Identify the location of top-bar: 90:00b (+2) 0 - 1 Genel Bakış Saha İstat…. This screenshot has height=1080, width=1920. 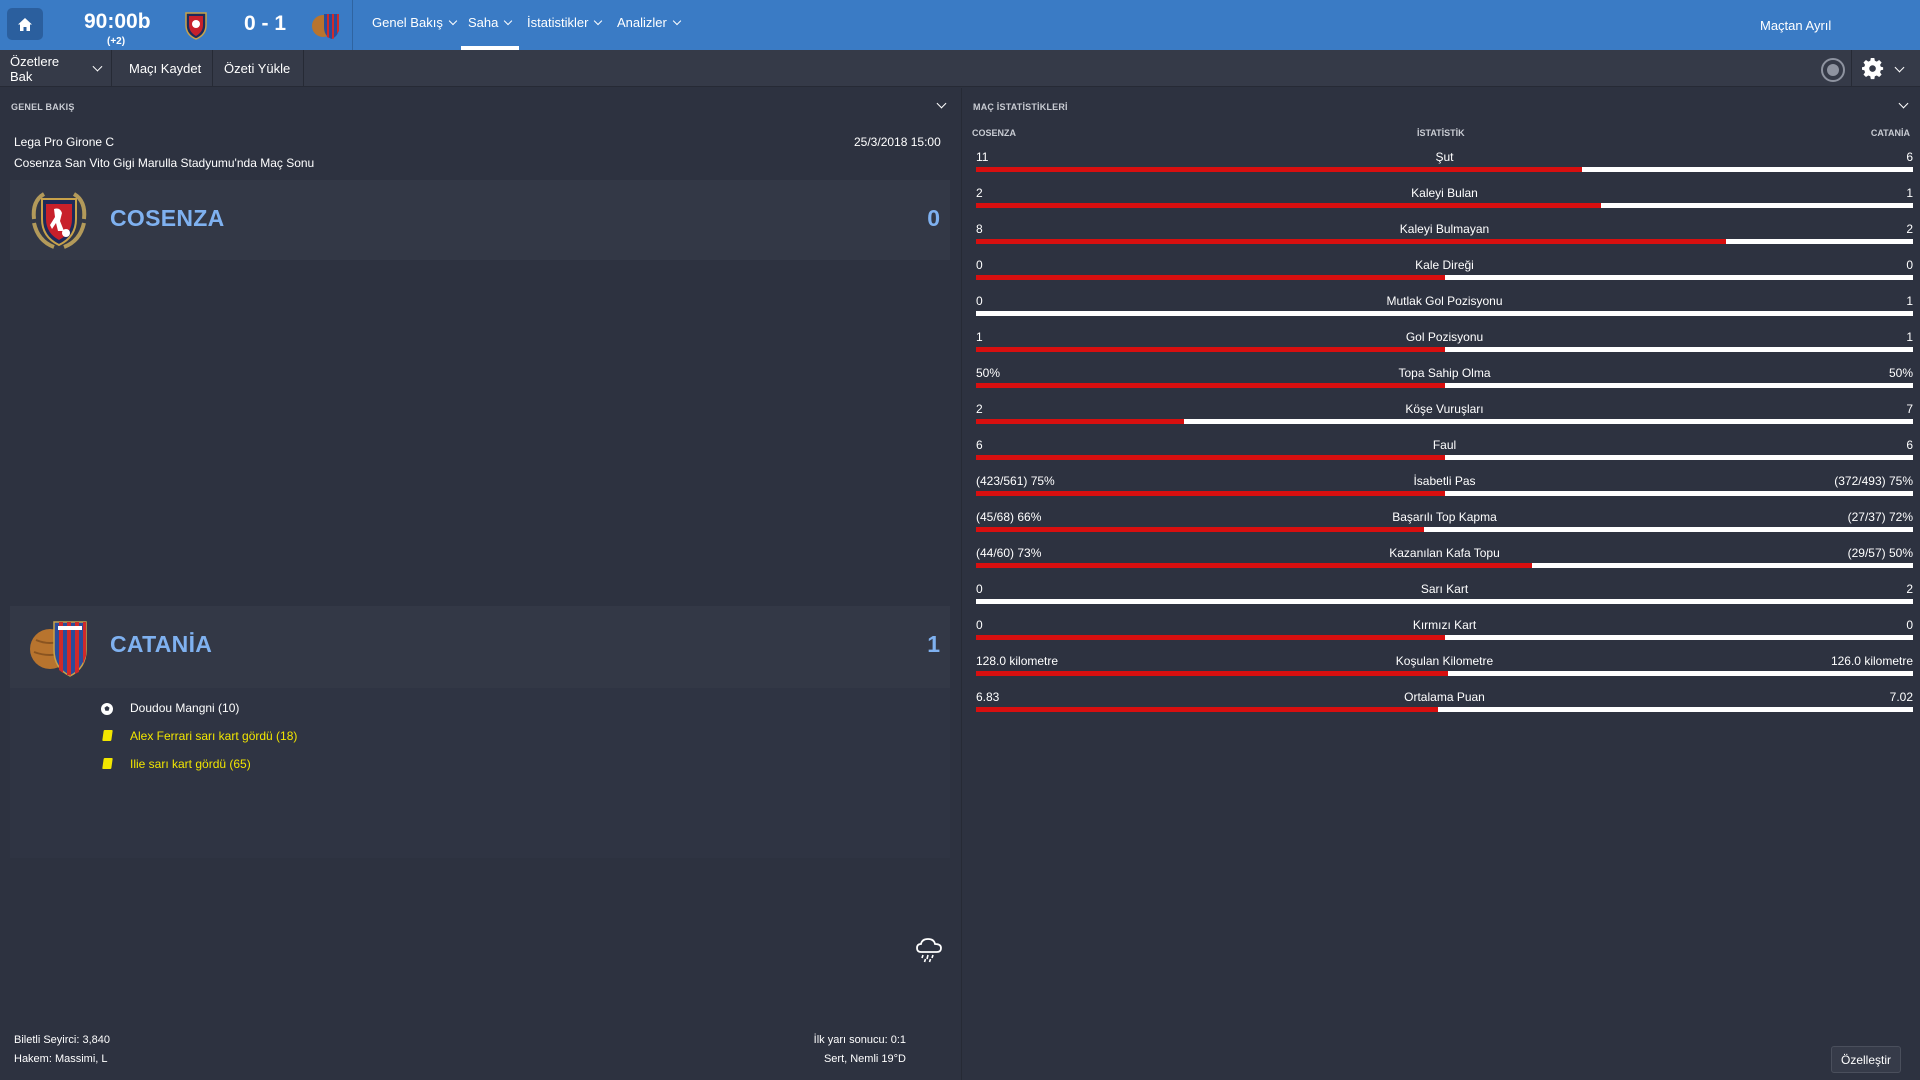
(960, 25).